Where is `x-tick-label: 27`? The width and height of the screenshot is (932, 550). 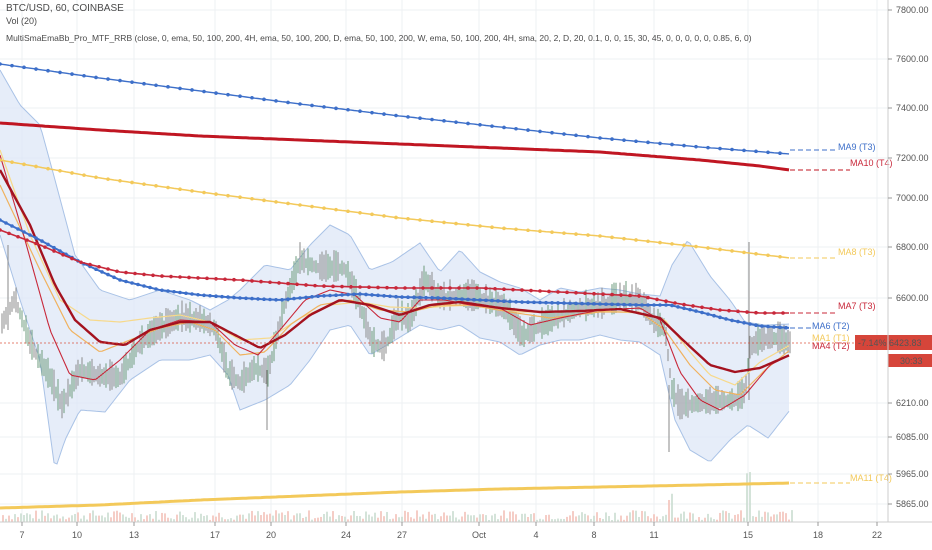 x-tick-label: 27 is located at coordinates (402, 535).